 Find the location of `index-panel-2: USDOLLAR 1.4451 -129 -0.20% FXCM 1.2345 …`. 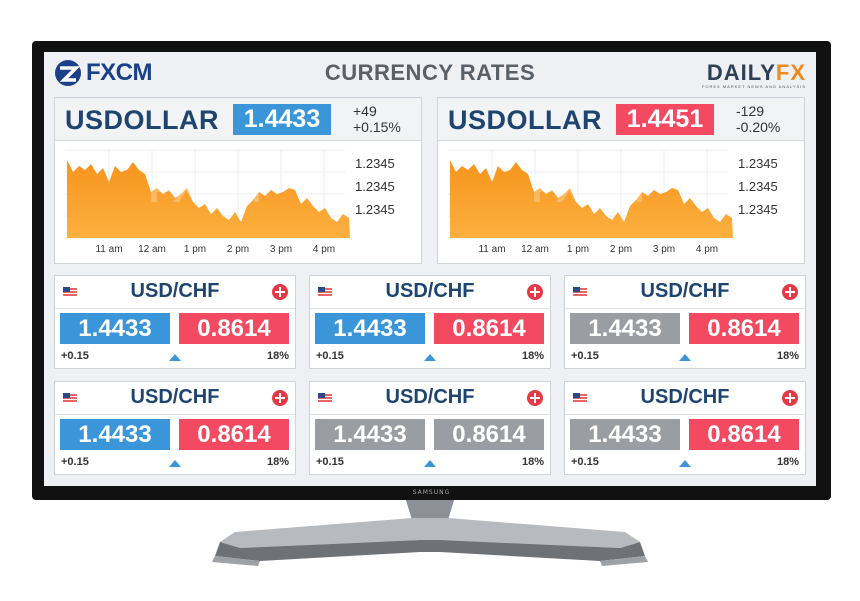

index-panel-2: USDOLLAR 1.4451 -129 -0.20% FXCM 1.2345 … is located at coordinates (621, 180).